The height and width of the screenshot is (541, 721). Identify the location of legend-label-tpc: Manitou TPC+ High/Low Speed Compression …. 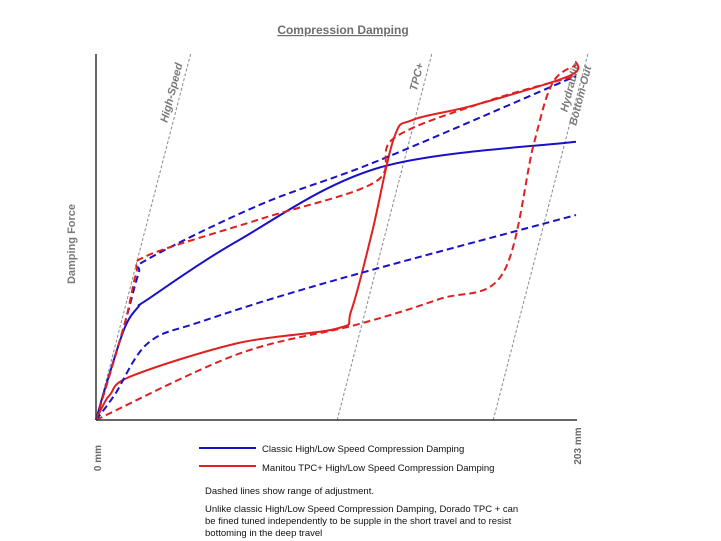
(378, 468).